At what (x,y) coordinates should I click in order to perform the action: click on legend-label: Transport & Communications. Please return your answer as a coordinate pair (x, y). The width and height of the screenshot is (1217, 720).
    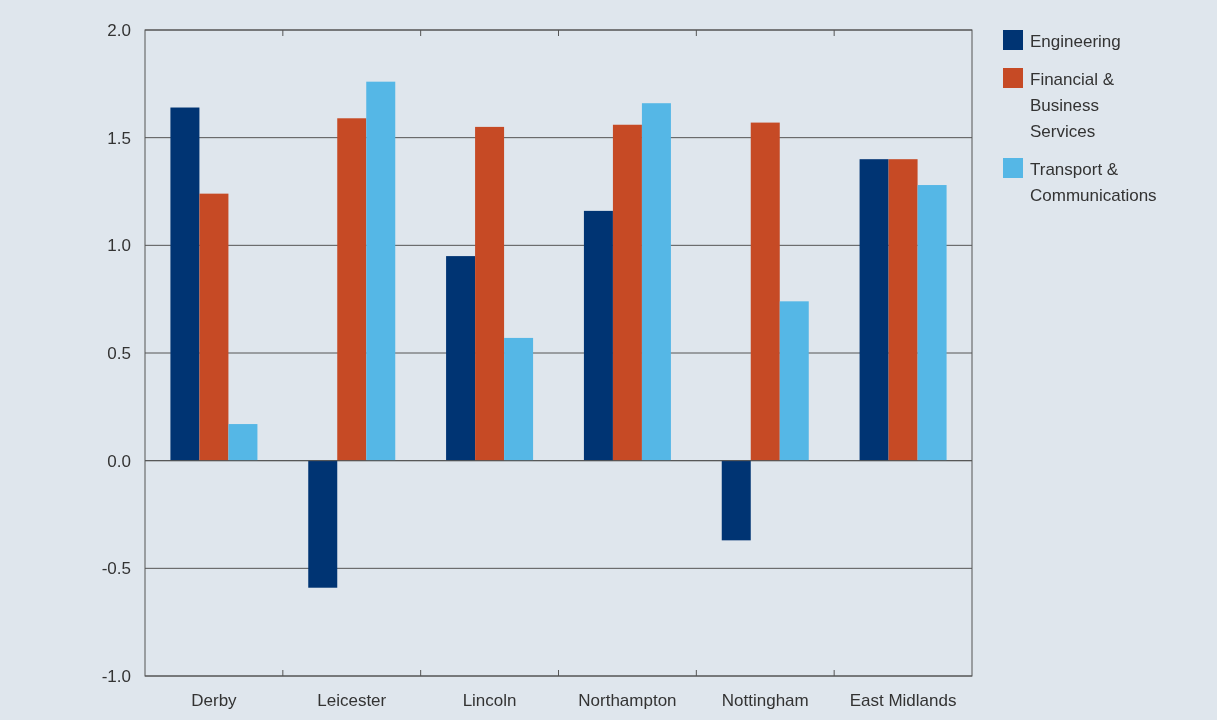
    Looking at the image, I should click on (1093, 182).